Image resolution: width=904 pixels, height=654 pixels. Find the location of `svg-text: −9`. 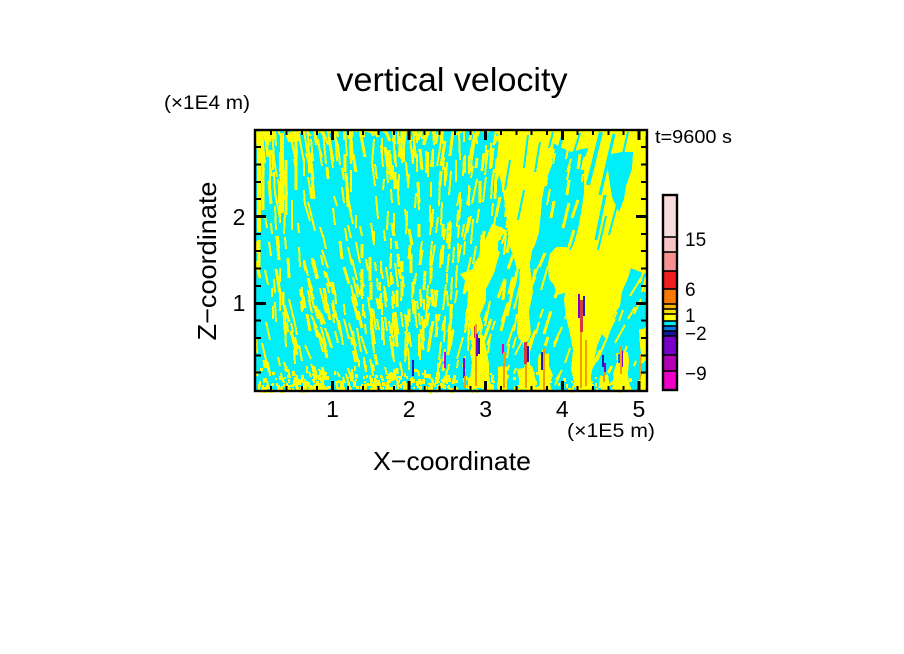

svg-text: −9 is located at coordinates (696, 374).